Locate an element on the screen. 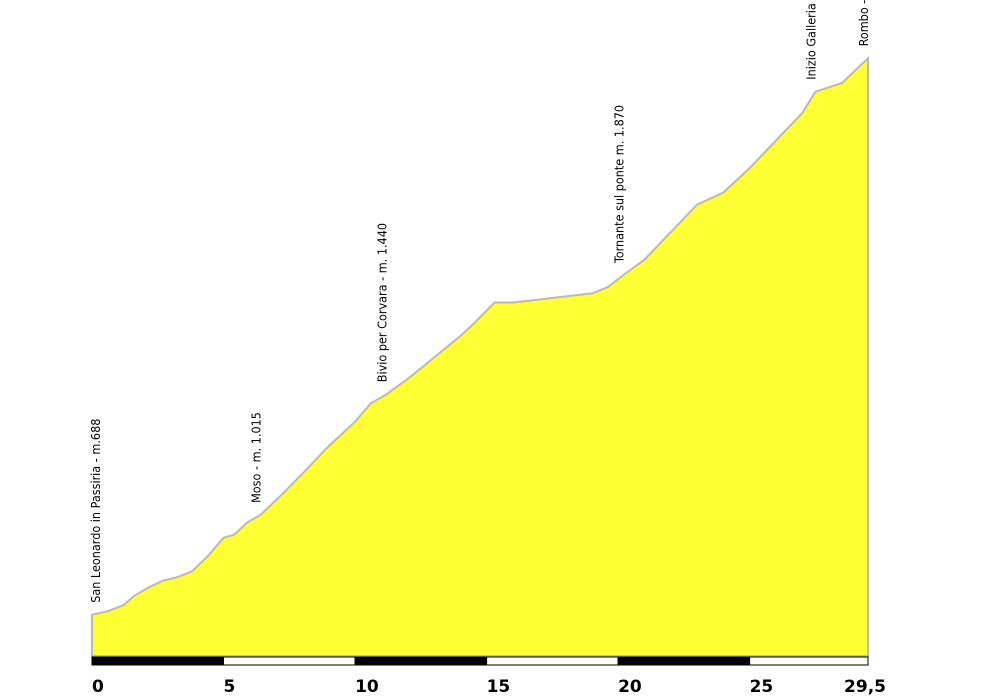 Image resolution: width=1000 pixels, height=700 pixels. distance-scale-bar is located at coordinates (480, 661).